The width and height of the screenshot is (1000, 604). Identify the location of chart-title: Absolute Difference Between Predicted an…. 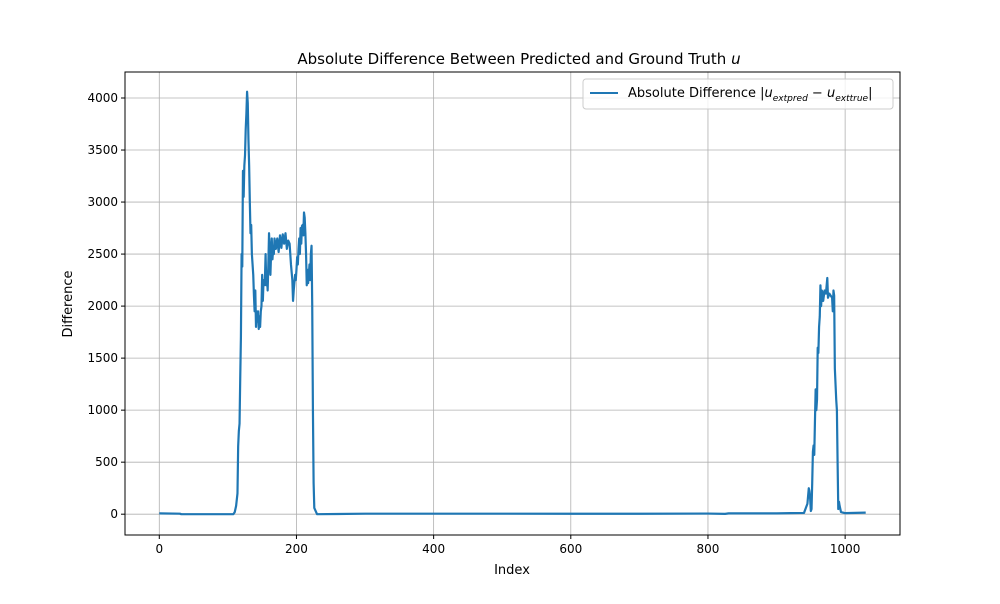
(518, 59).